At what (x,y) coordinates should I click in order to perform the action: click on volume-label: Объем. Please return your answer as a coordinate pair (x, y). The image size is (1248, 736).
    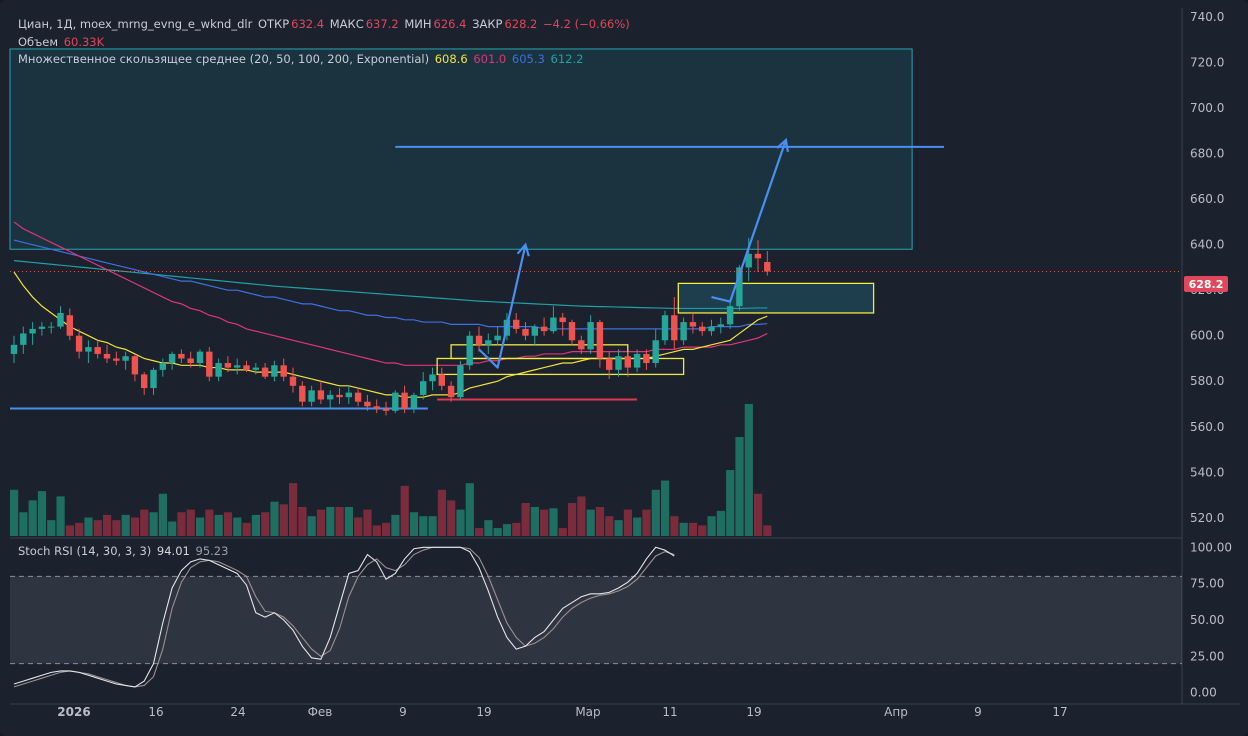
    Looking at the image, I should click on (38, 42).